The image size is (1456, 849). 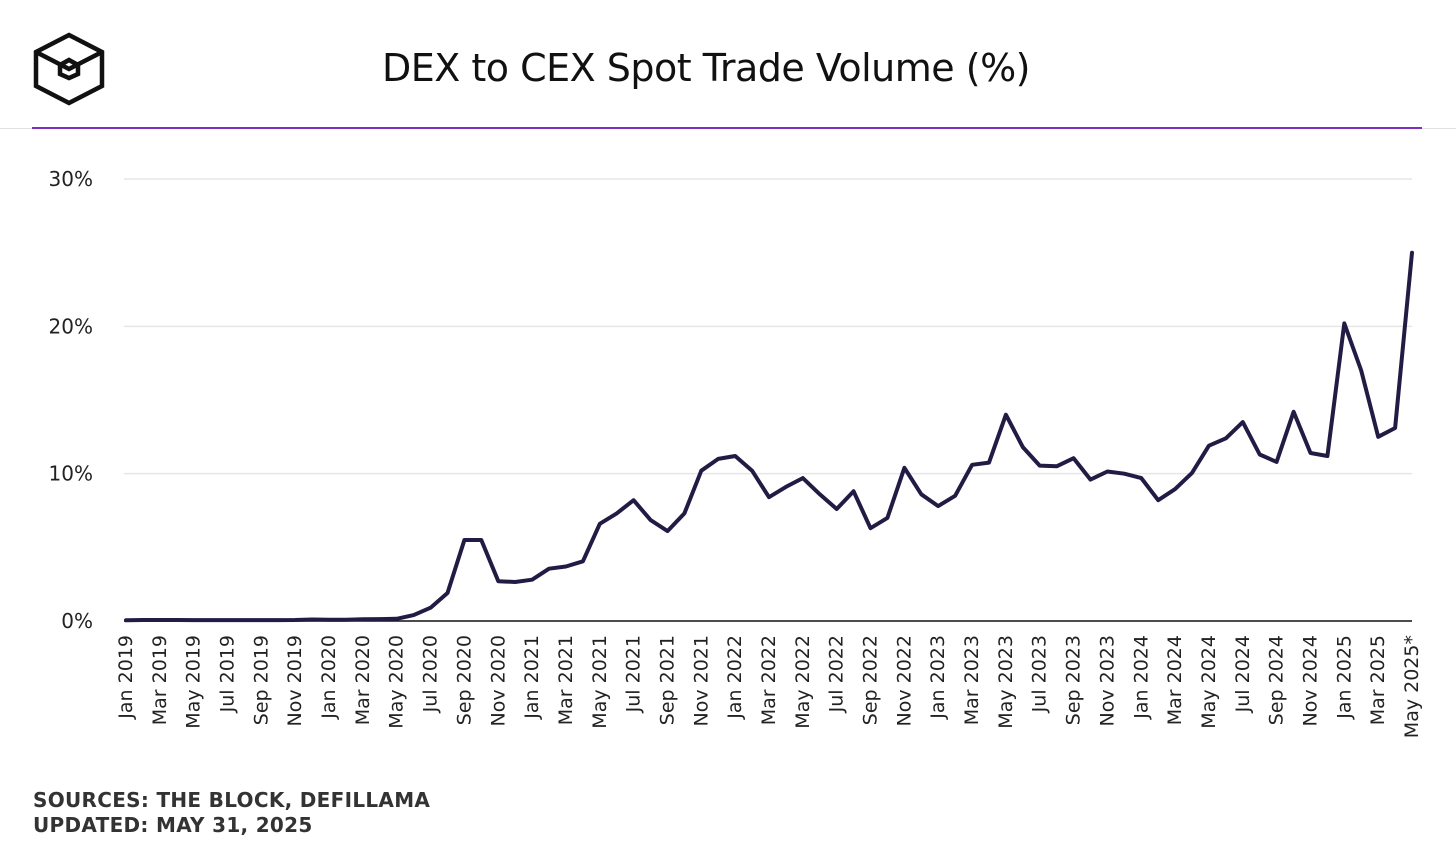 What do you see at coordinates (1209, 682) in the screenshot?
I see `x-tick-label: May 2024` at bounding box center [1209, 682].